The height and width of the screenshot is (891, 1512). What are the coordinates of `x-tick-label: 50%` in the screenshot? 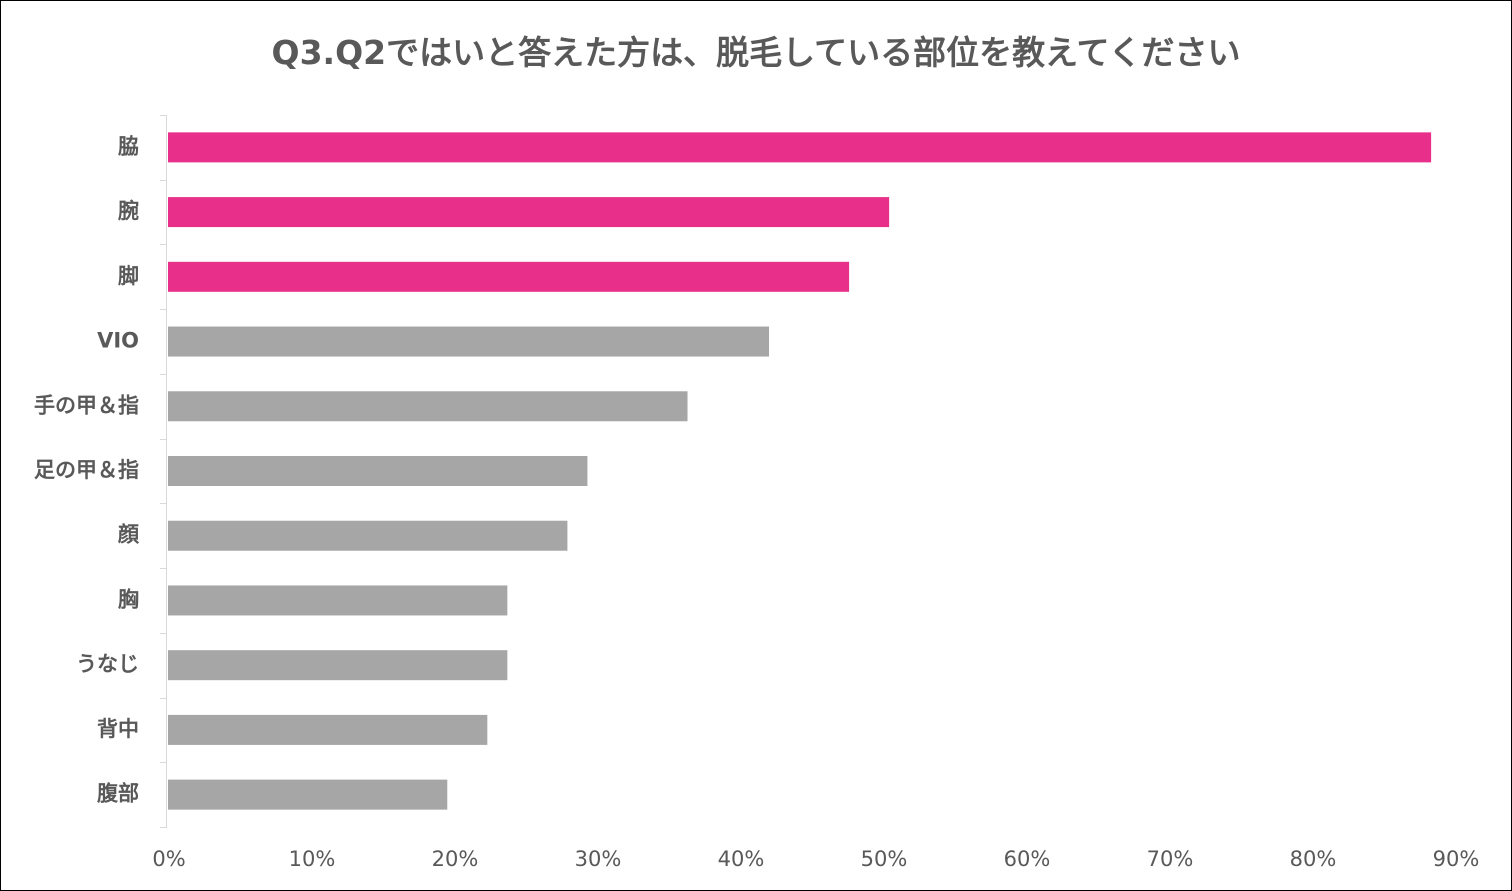 It's located at (884, 859).